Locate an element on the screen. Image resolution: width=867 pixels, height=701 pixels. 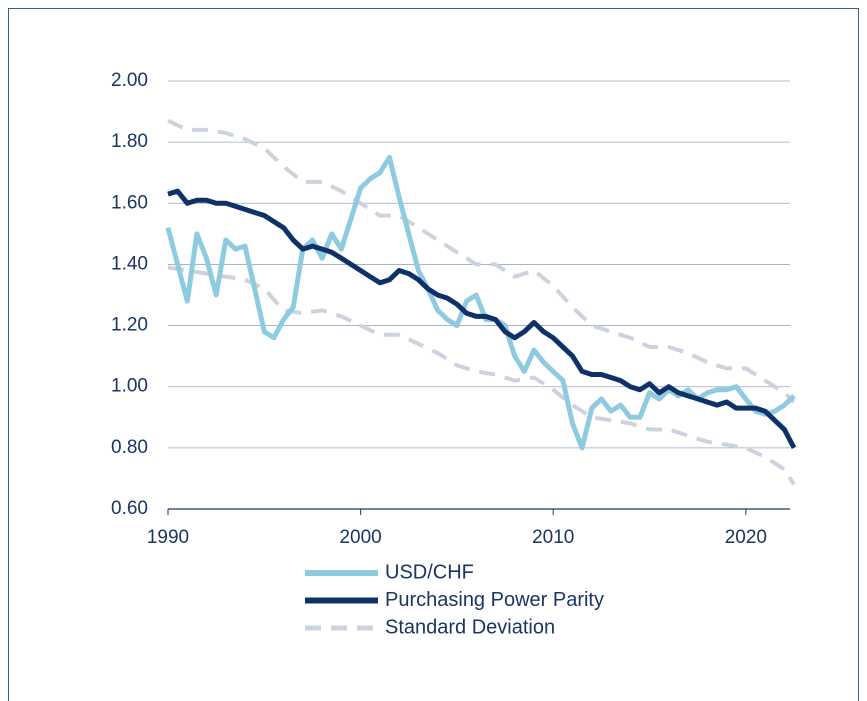
y-tick-label: 1.40 is located at coordinates (129, 263).